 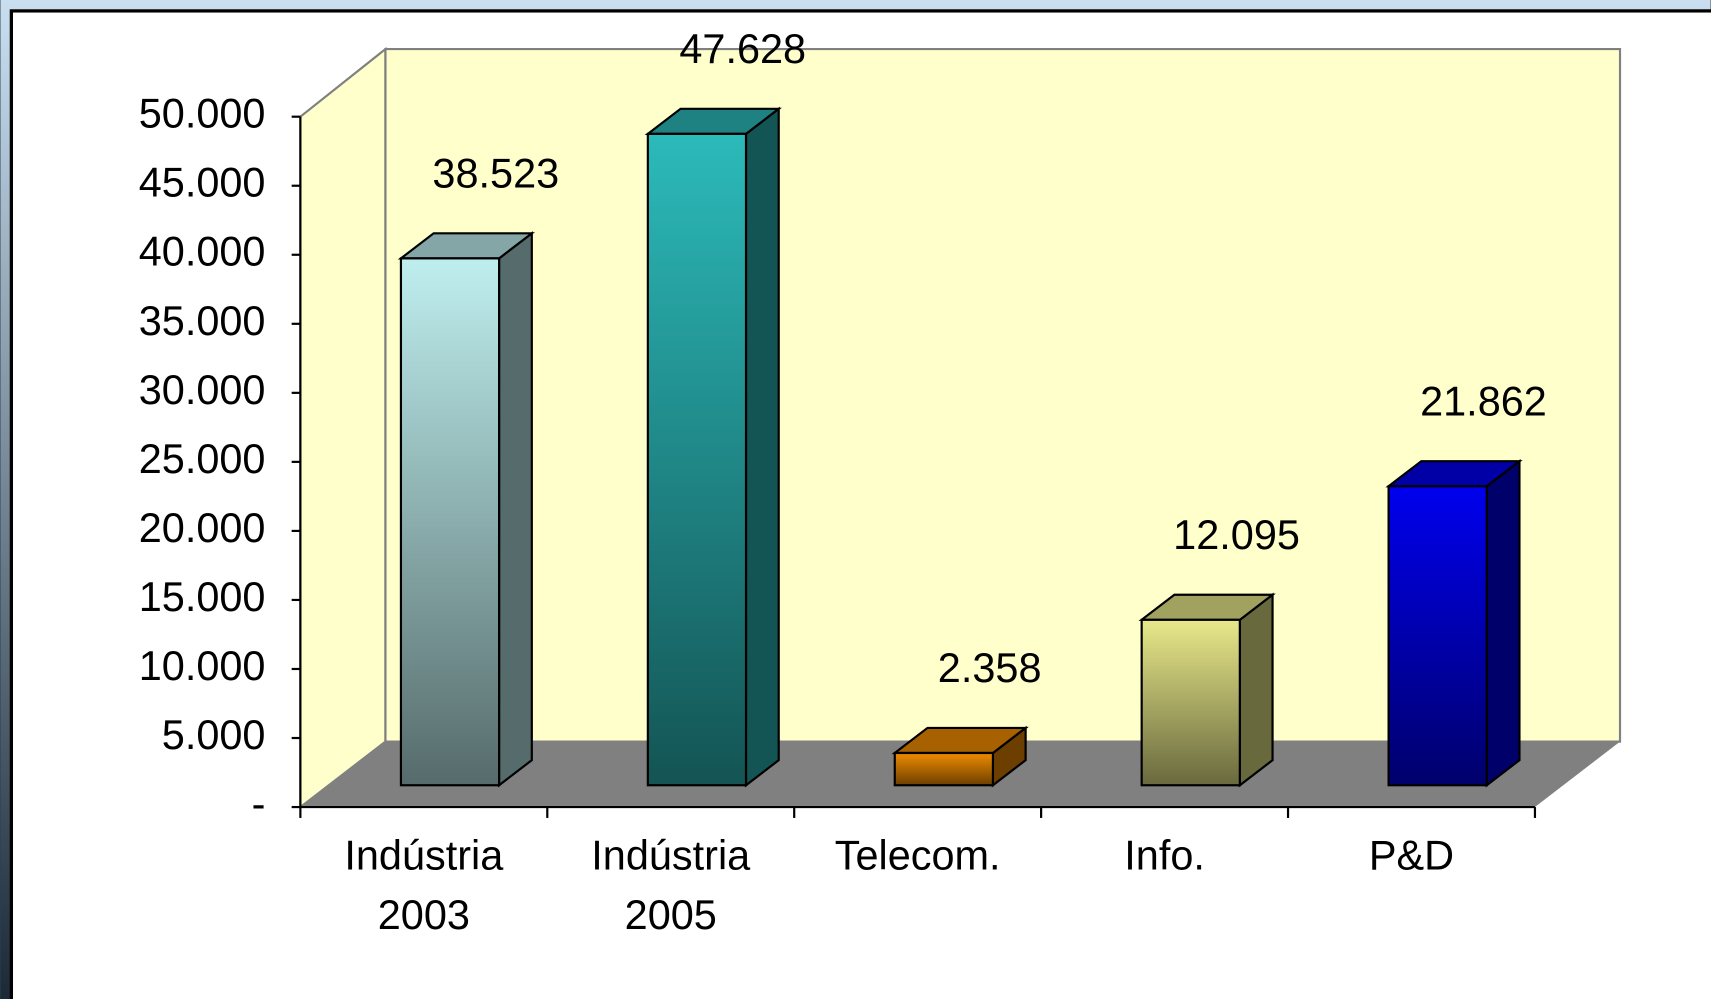 I want to click on y-tick-label: 30.000, so click(x=202, y=389).